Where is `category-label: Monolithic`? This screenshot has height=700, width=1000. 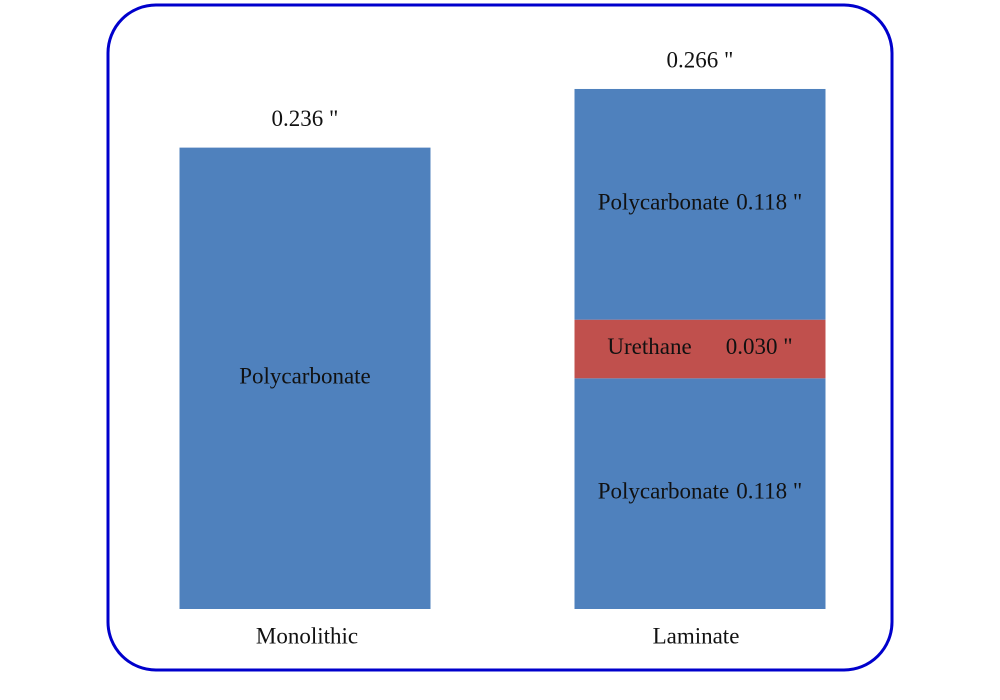 category-label: Monolithic is located at coordinates (307, 635).